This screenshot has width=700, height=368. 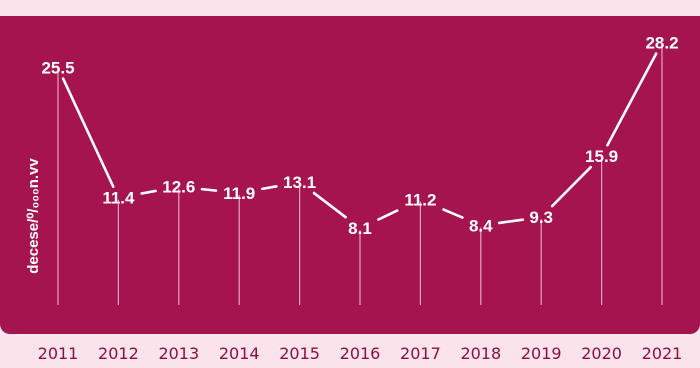 What do you see at coordinates (57, 68) in the screenshot?
I see `data-label-2011: 25.5` at bounding box center [57, 68].